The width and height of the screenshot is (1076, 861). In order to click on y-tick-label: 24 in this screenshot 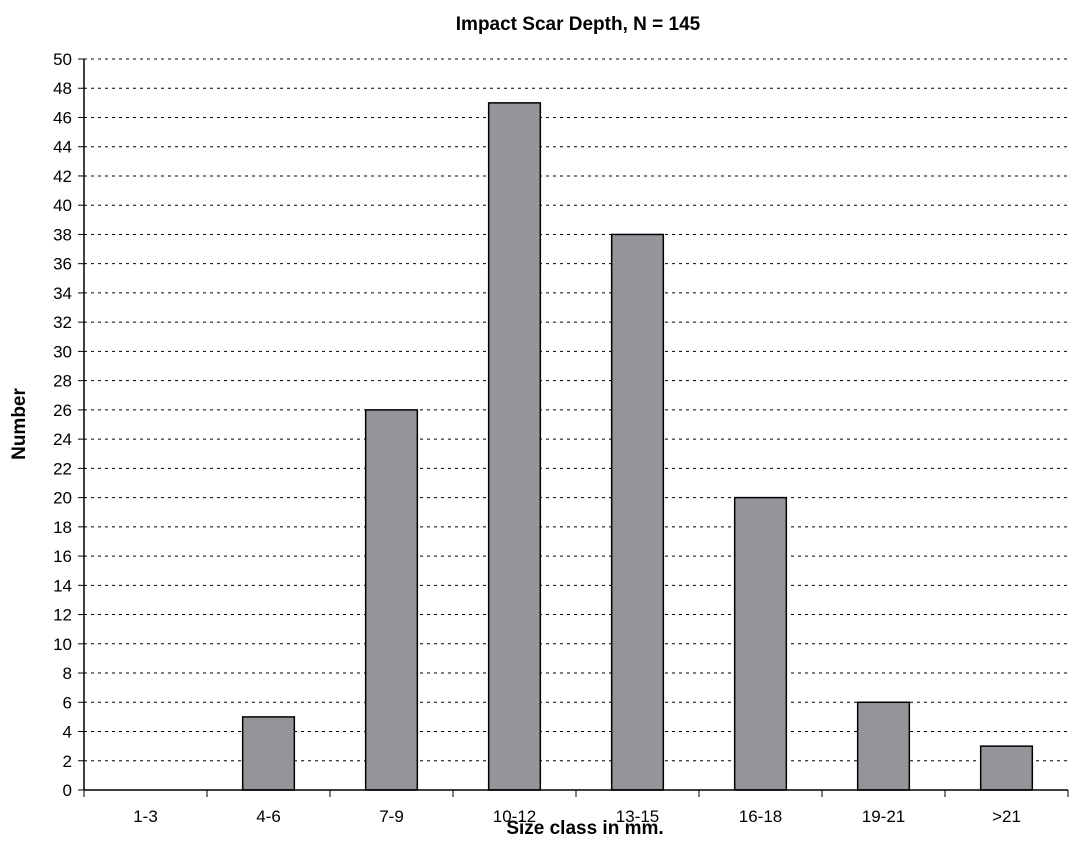, I will do `click(62, 439)`.